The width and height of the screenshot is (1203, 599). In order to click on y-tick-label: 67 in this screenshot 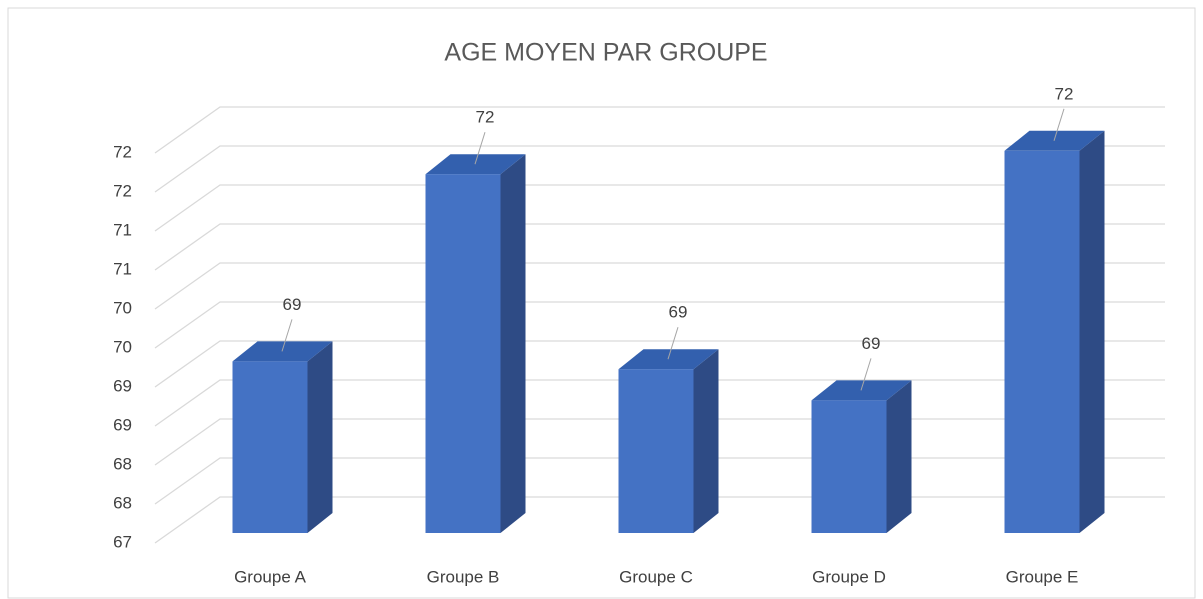, I will do `click(122, 541)`.